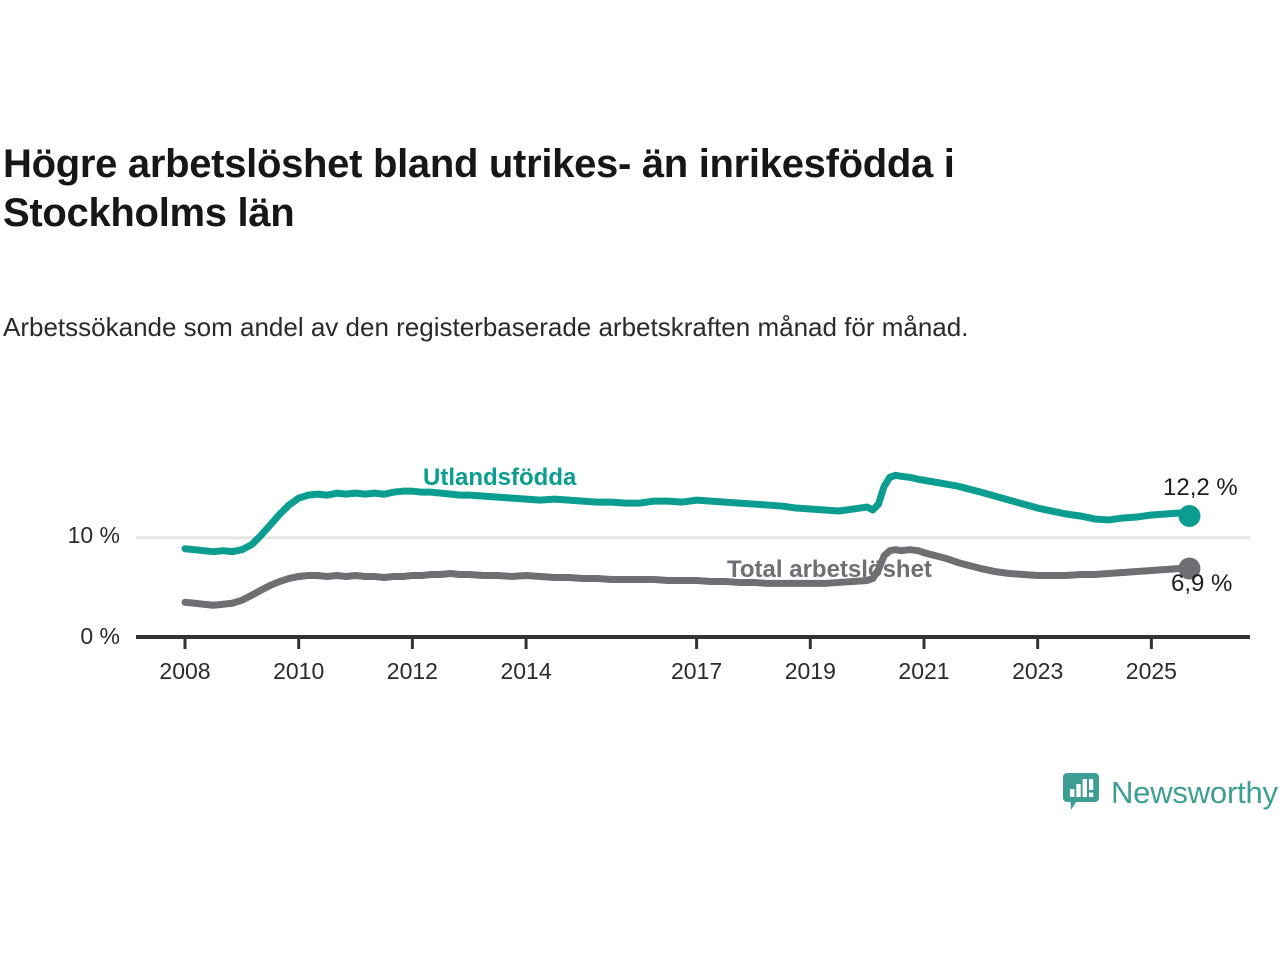  I want to click on series-end-dot-utlandsfodda, so click(1189, 515).